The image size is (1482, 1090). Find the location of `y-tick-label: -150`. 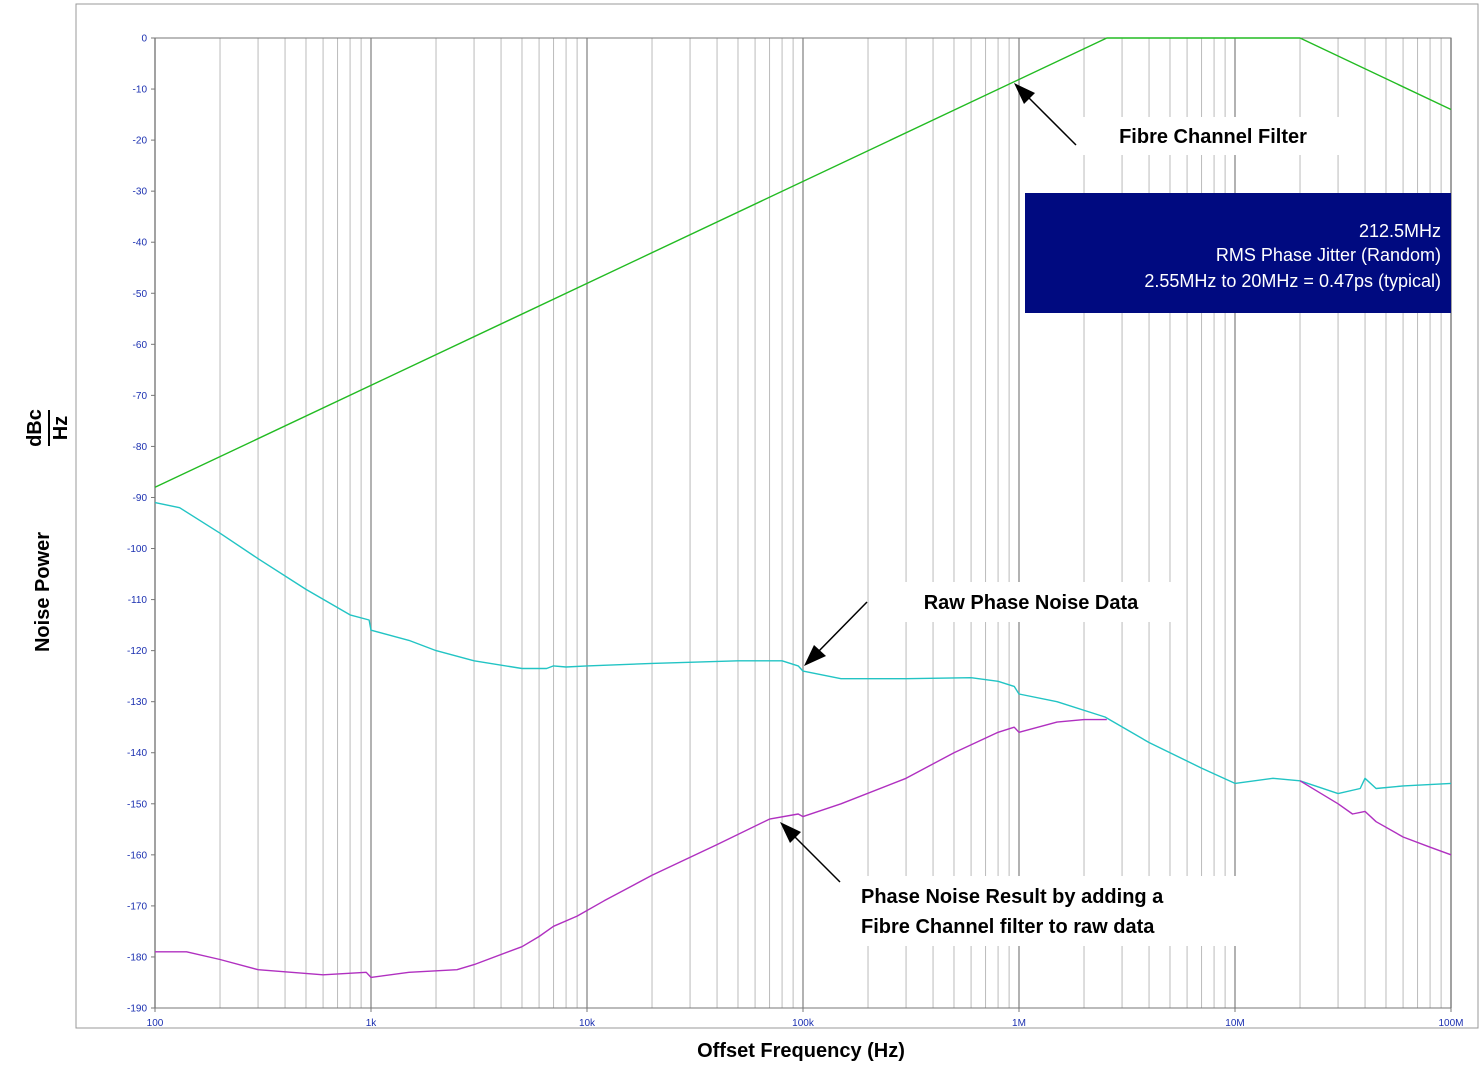

y-tick-label: -150 is located at coordinates (137, 804).